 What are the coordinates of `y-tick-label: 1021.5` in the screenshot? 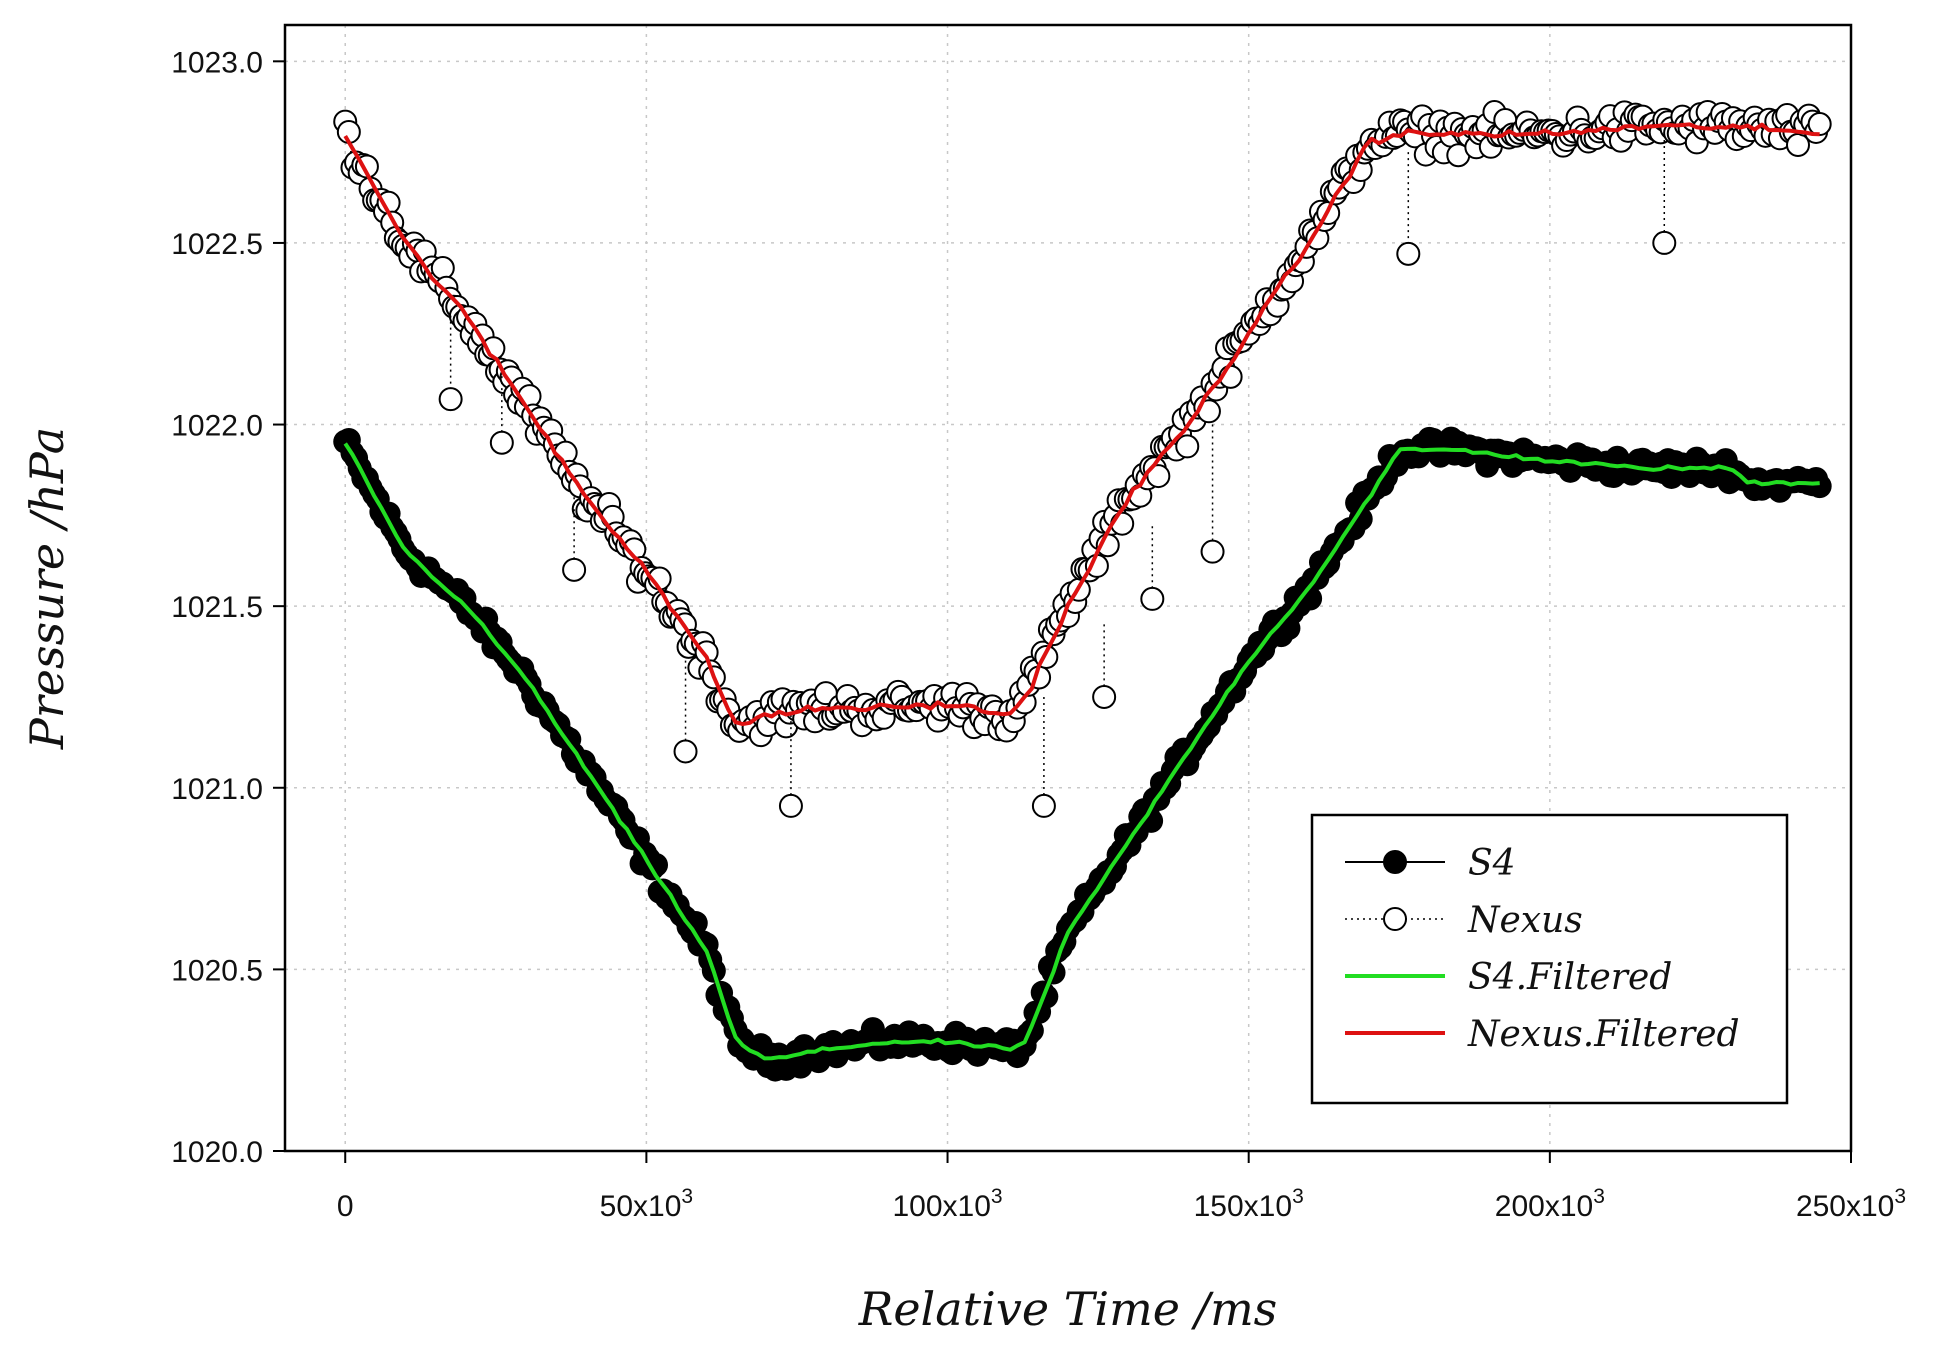 It's located at (217, 607).